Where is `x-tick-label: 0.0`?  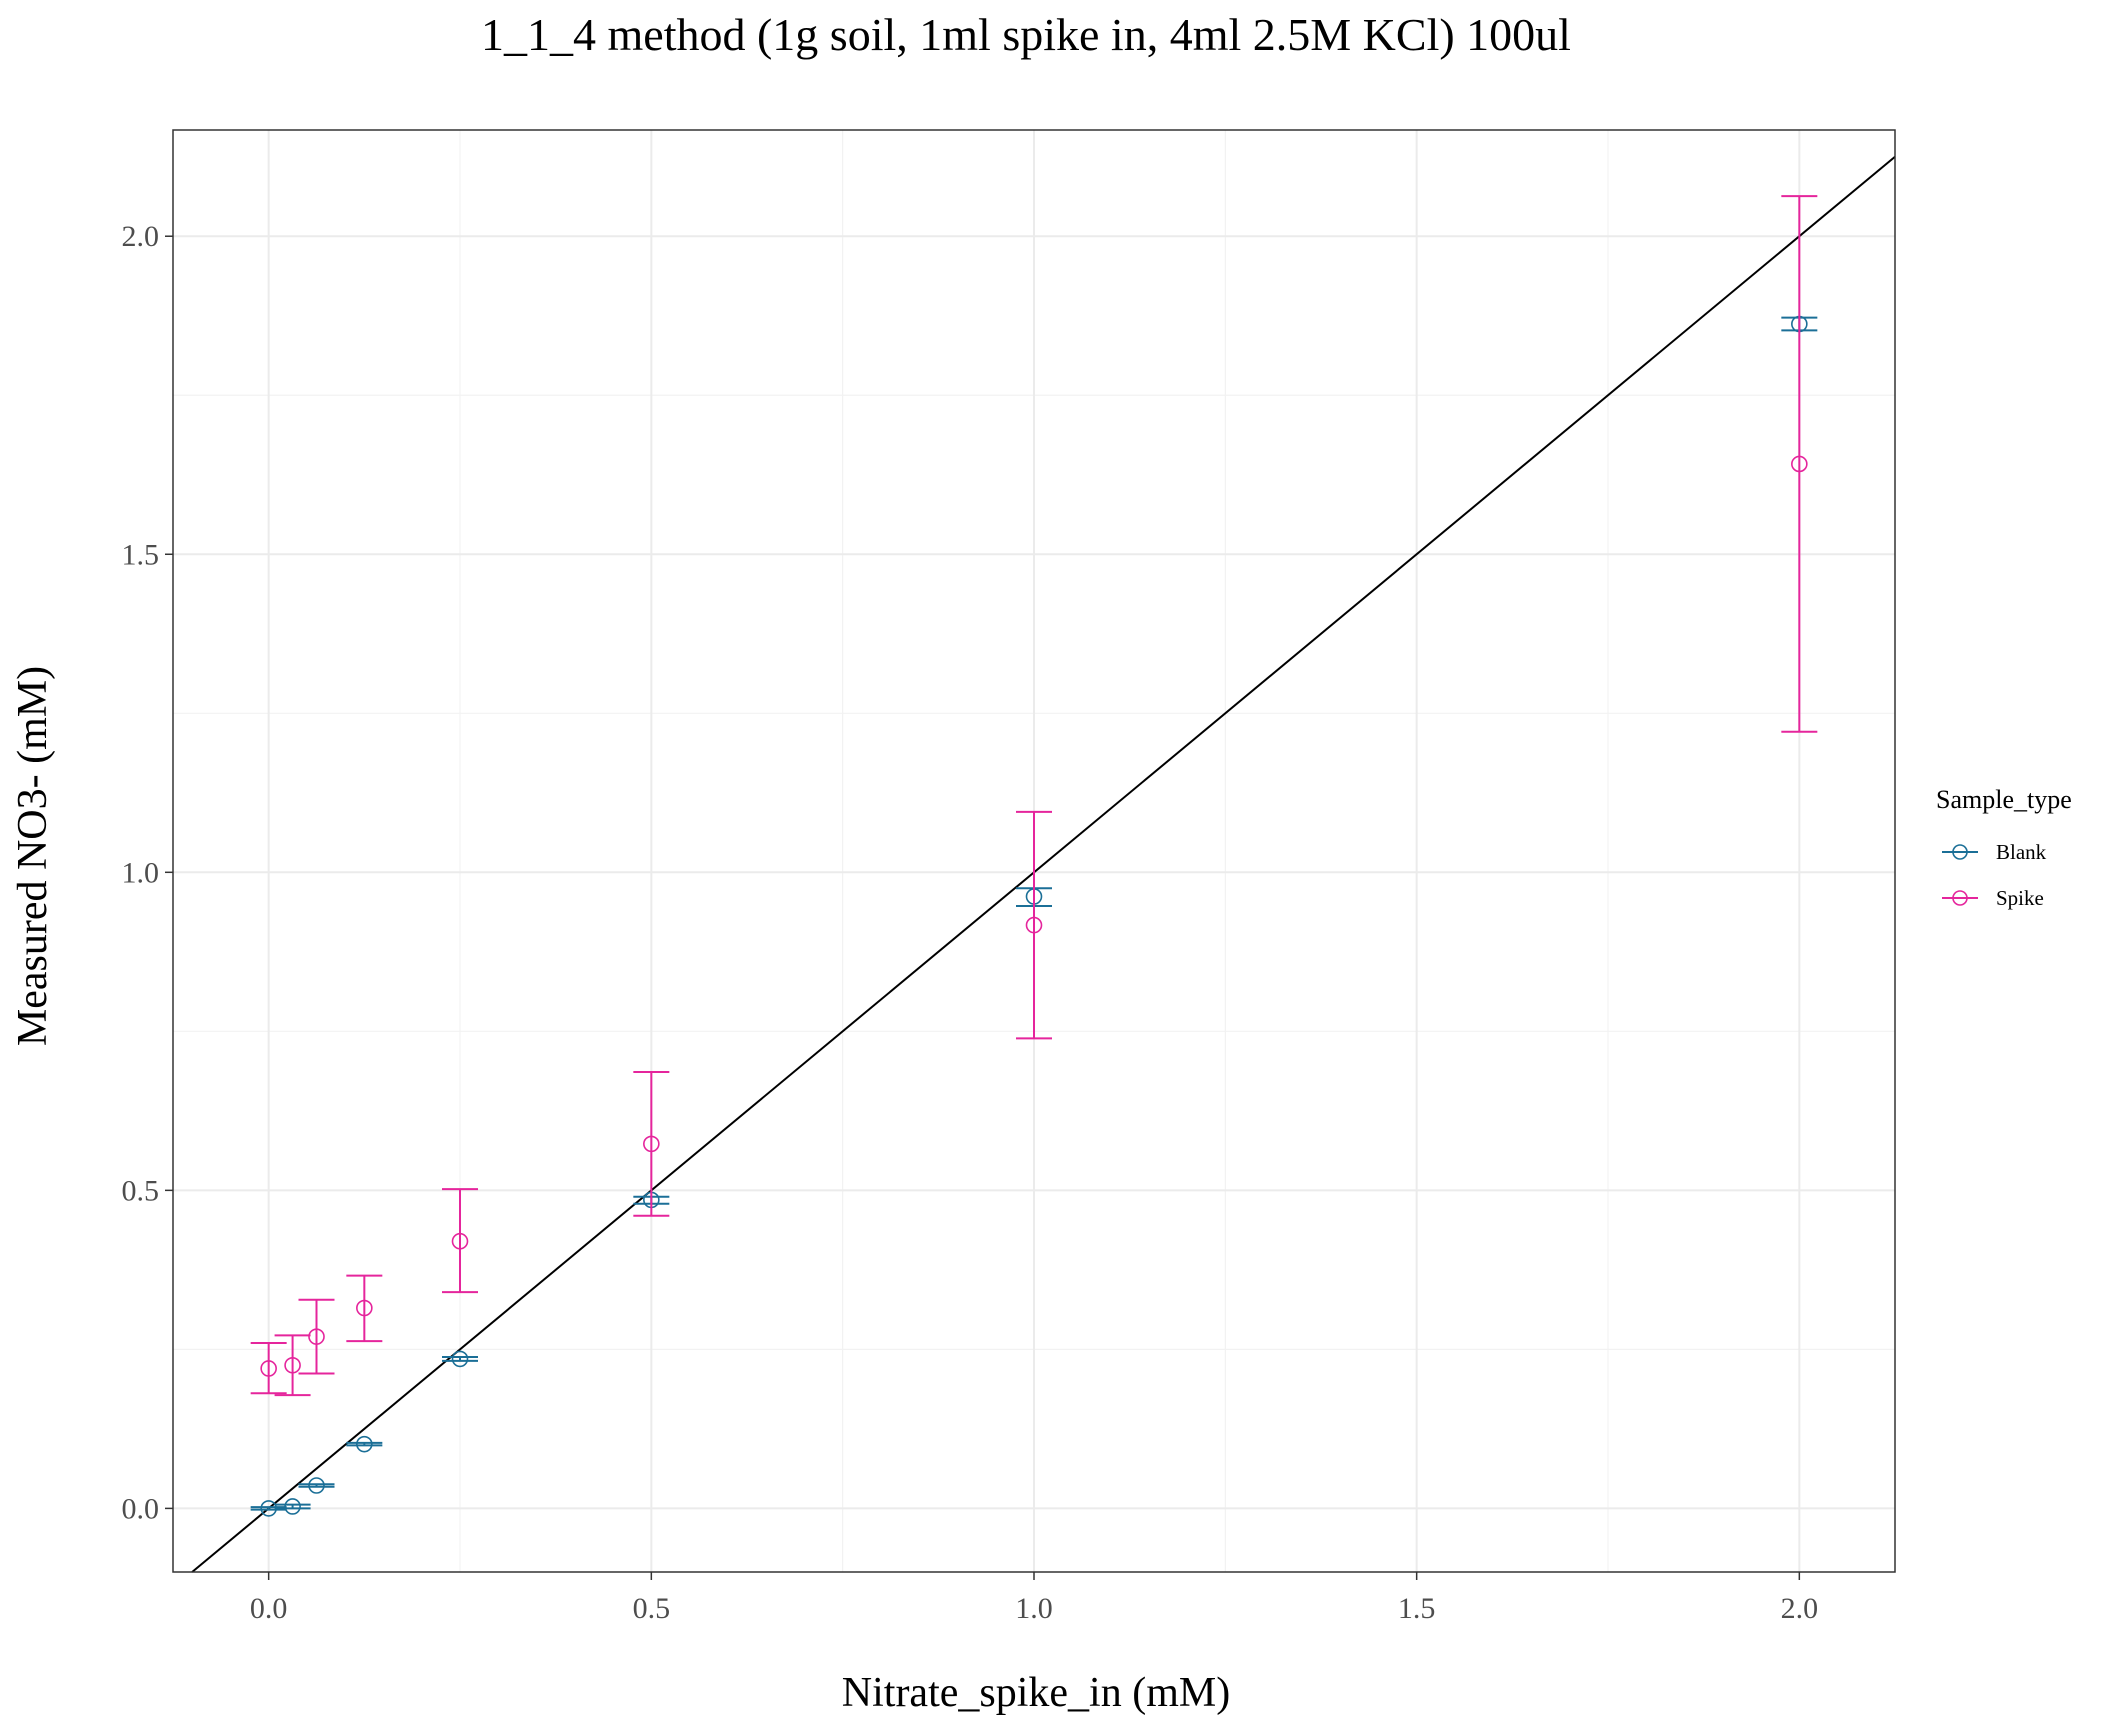 x-tick-label: 0.0 is located at coordinates (269, 1608).